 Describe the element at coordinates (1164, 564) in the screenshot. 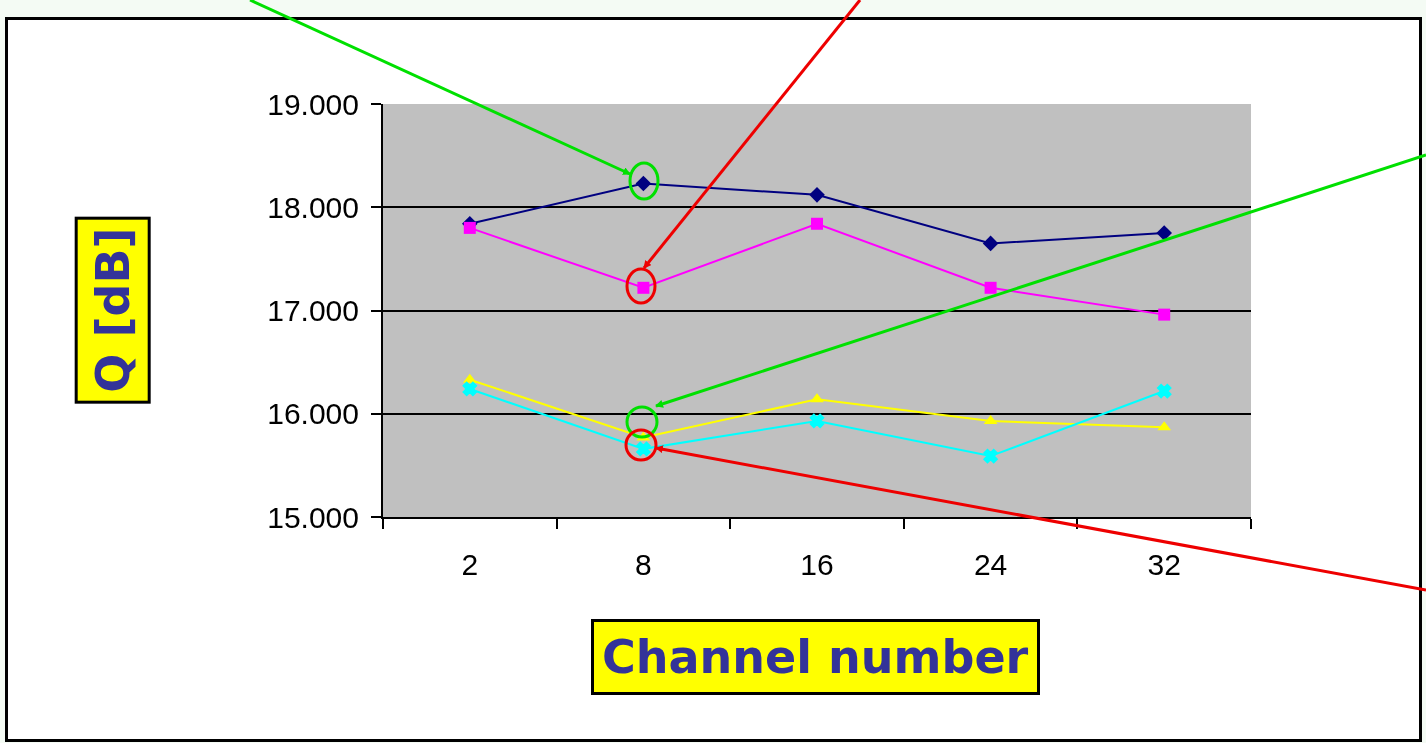

I see `x-tick-label: 32` at that location.